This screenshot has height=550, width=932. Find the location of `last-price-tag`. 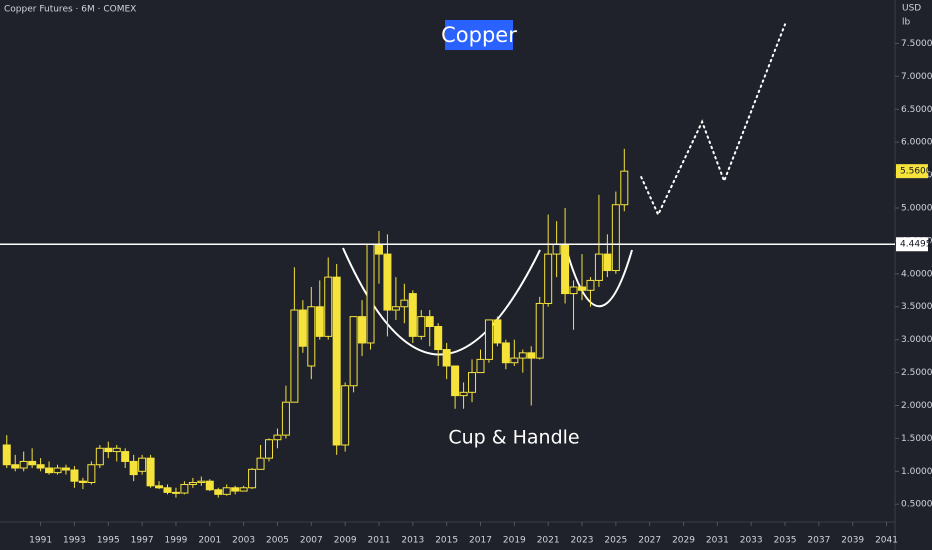

last-price-tag is located at coordinates (912, 171).